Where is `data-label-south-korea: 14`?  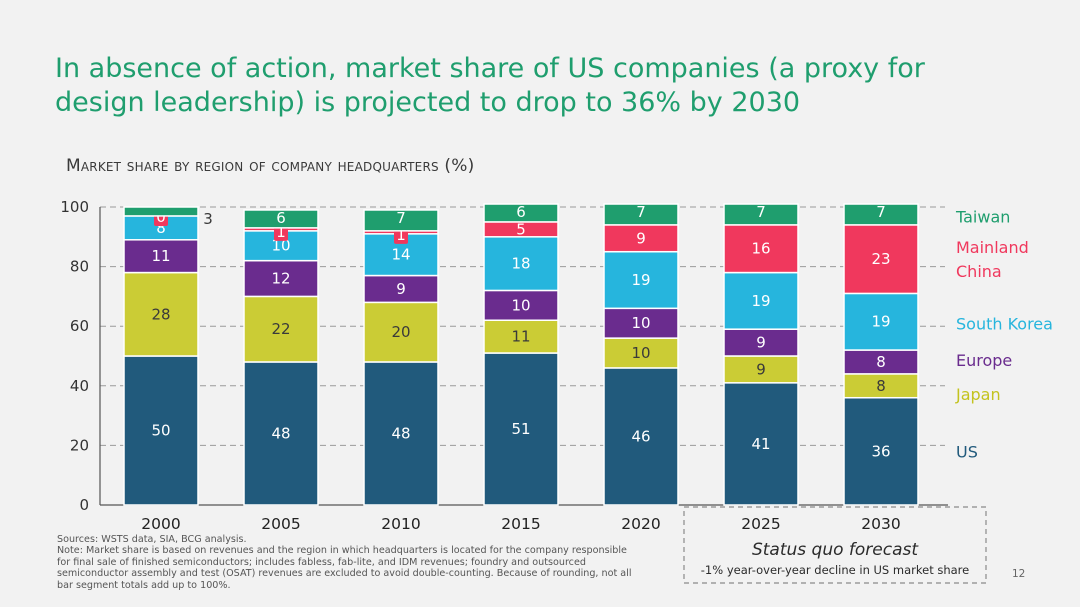 data-label-south-korea: 14 is located at coordinates (400, 255).